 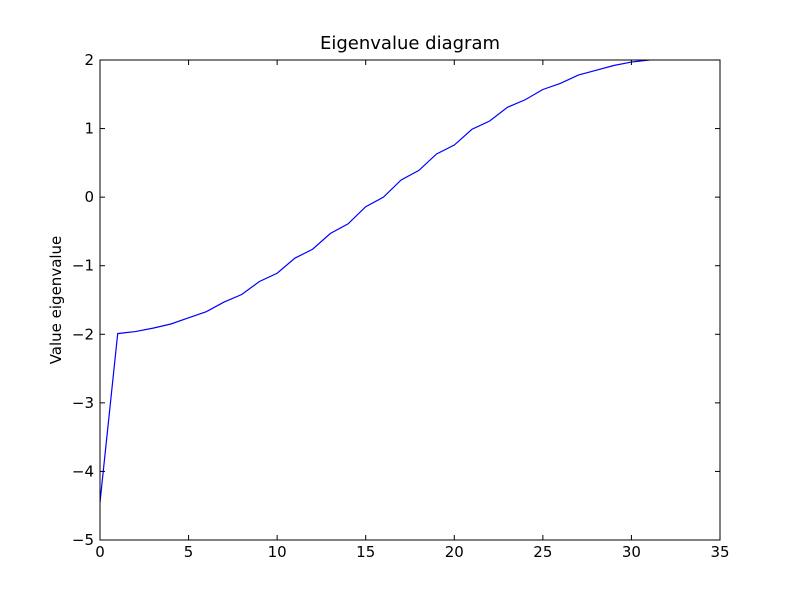 I want to click on chart-title: Eigenvalue diagram, so click(x=410, y=43).